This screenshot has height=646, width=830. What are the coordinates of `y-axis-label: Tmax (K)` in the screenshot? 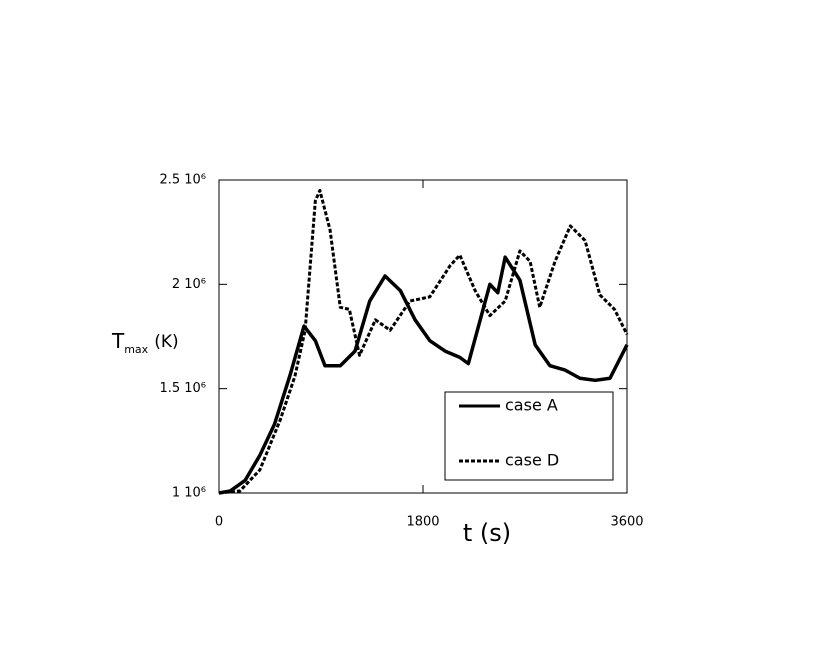 It's located at (145, 343).